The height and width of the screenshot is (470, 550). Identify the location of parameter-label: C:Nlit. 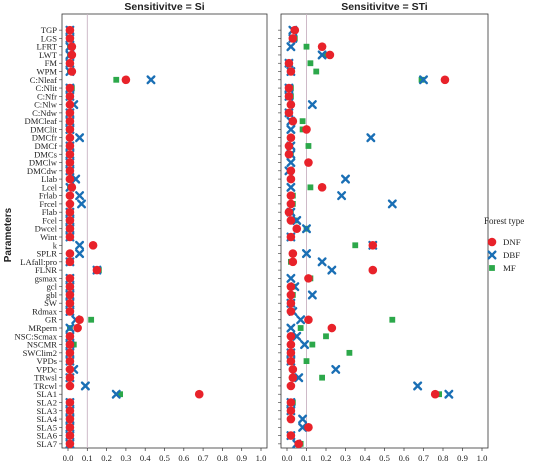
(47, 88).